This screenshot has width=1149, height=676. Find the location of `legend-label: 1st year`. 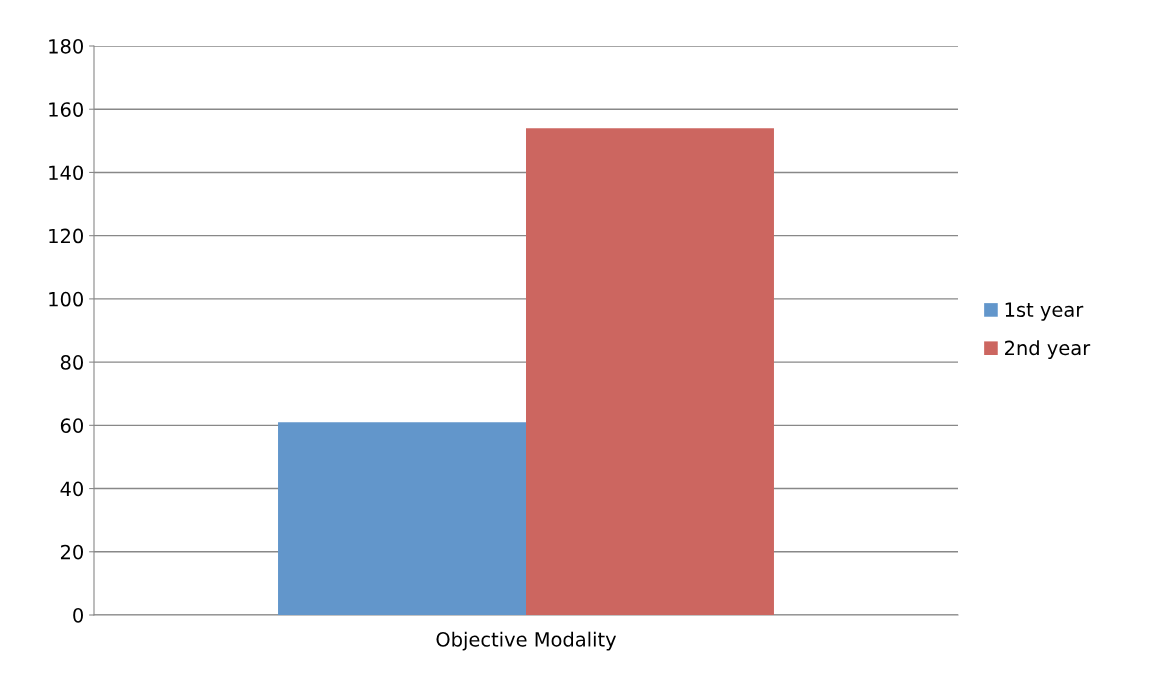

legend-label: 1st year is located at coordinates (1044, 311).